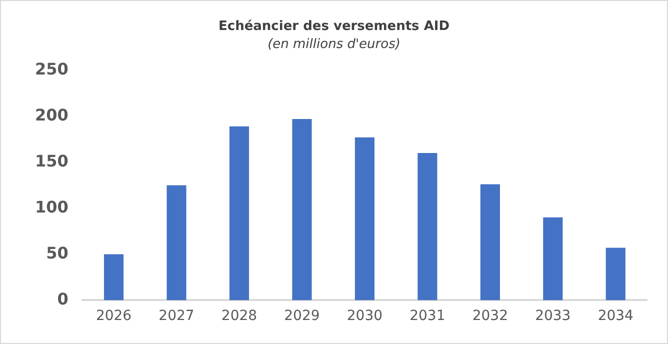 This screenshot has width=668, height=344. I want to click on y-tick-label: 50, so click(57, 252).